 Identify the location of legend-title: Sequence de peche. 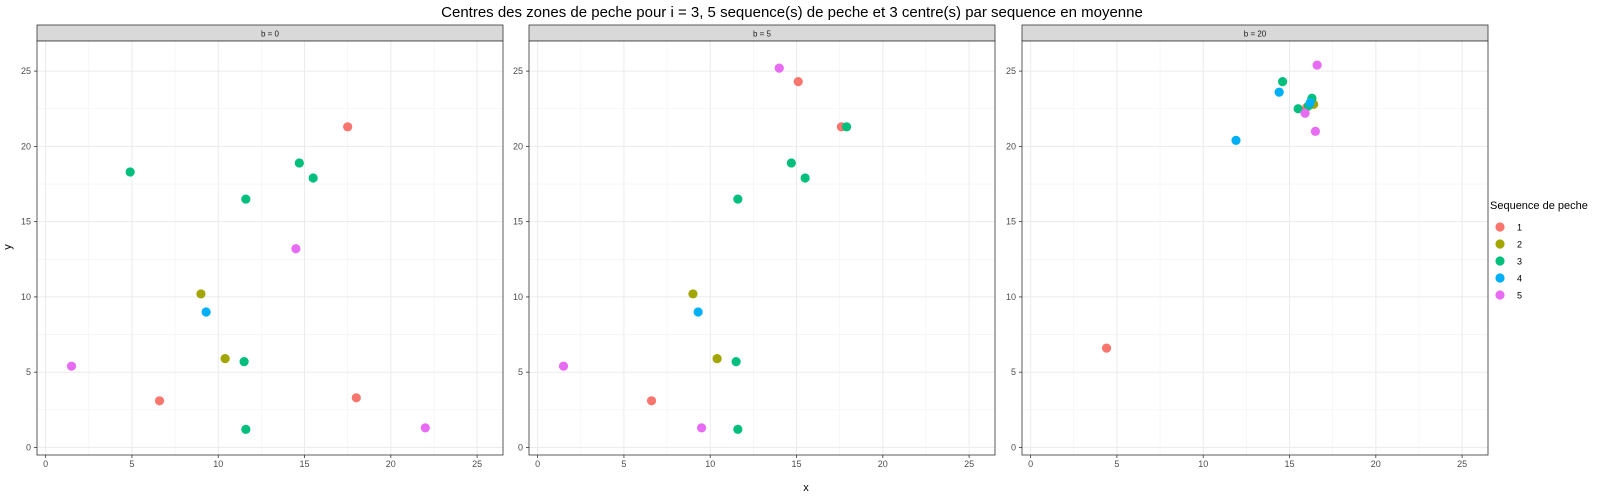
(1539, 206).